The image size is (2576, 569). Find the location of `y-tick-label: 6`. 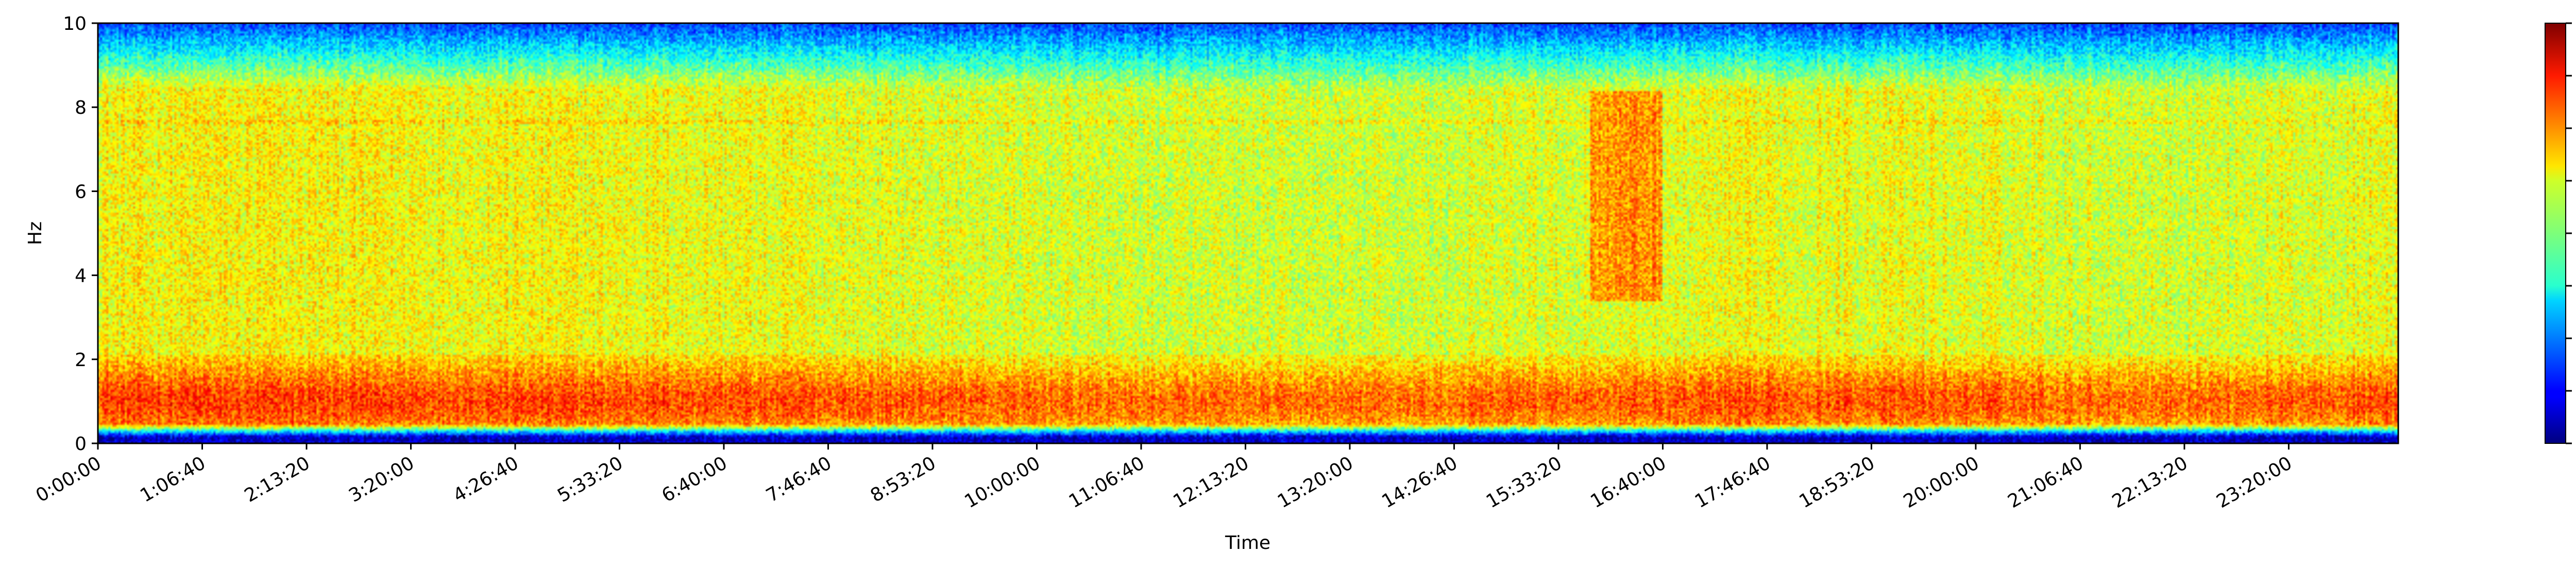

y-tick-label: 6 is located at coordinates (81, 191).